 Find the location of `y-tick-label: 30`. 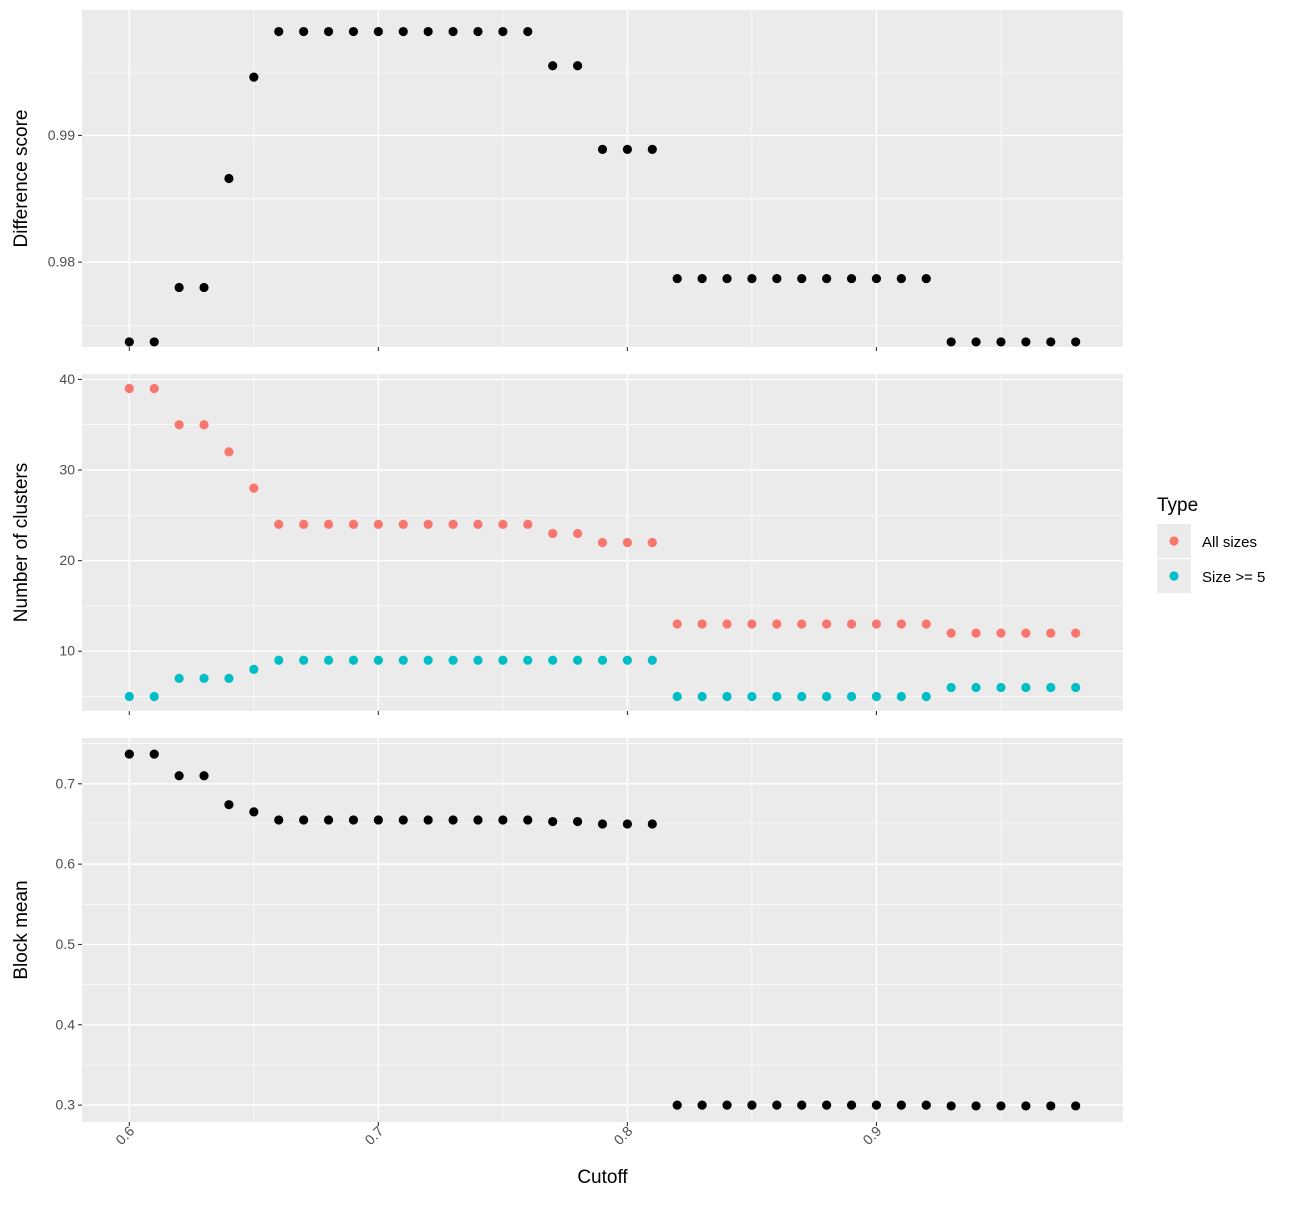

y-tick-label: 30 is located at coordinates (67, 470).